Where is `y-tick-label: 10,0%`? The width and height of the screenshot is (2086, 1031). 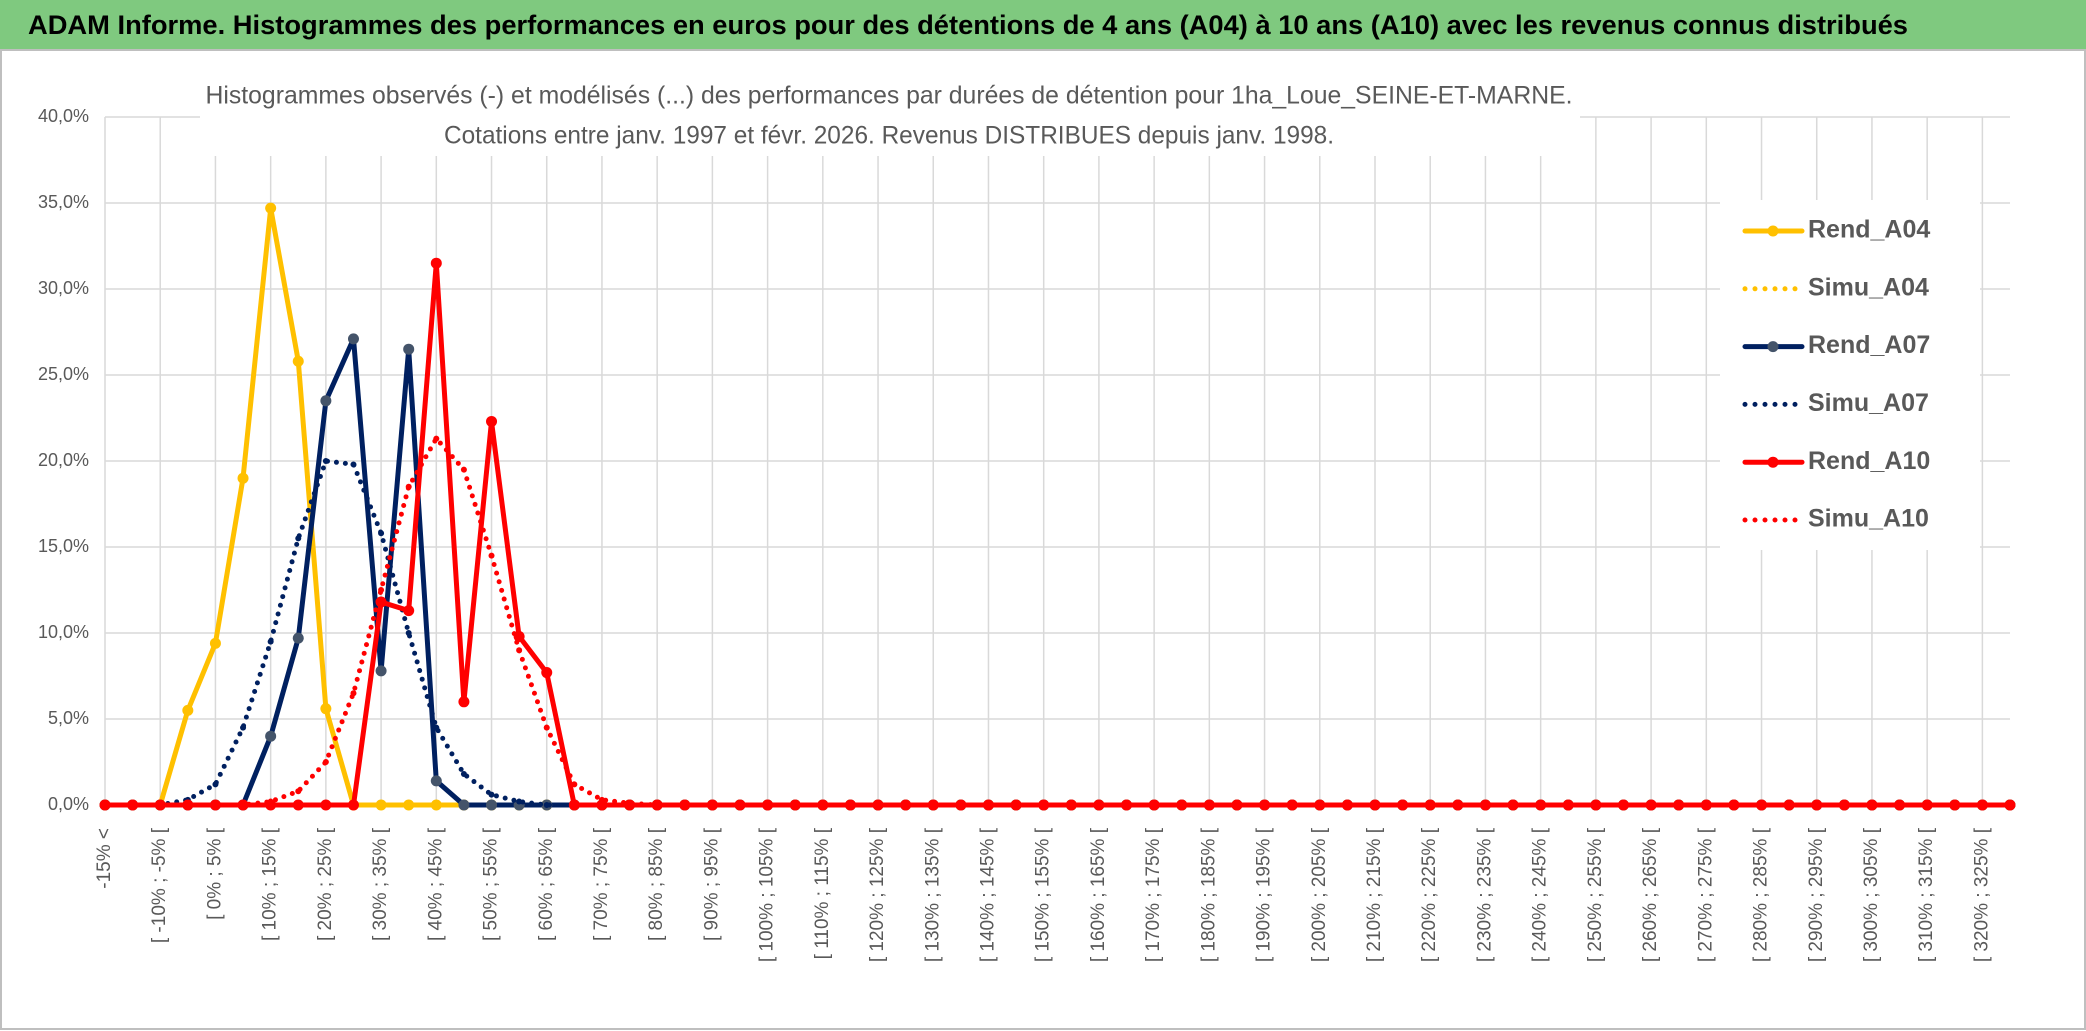
y-tick-label: 10,0% is located at coordinates (63, 632).